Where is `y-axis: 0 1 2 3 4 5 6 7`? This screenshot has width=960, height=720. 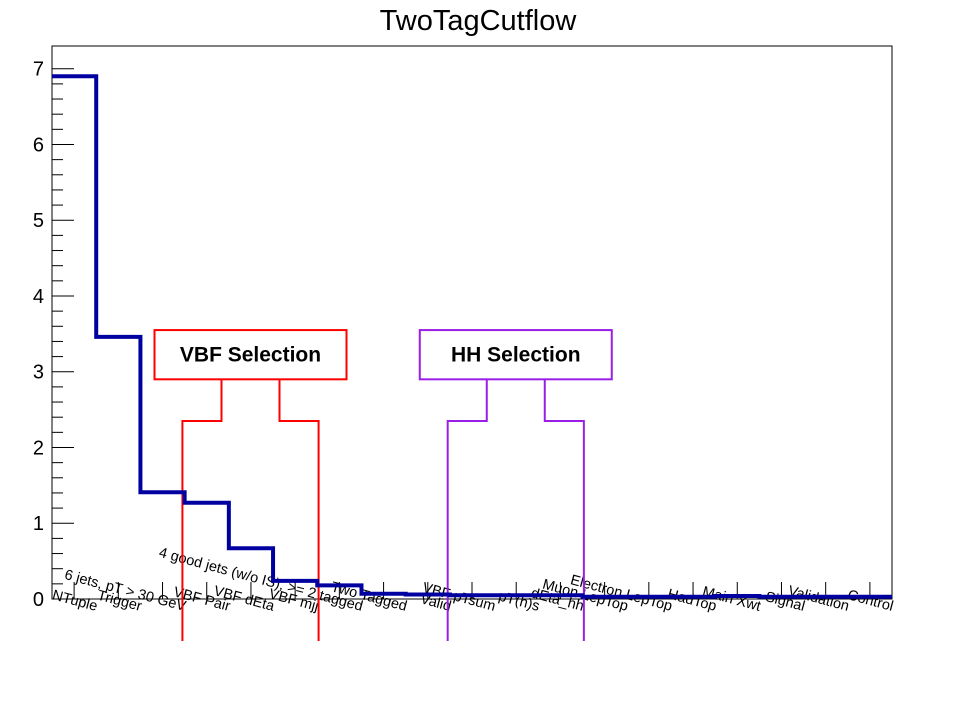 y-axis: 0 1 2 3 4 5 6 7 is located at coordinates (53, 335).